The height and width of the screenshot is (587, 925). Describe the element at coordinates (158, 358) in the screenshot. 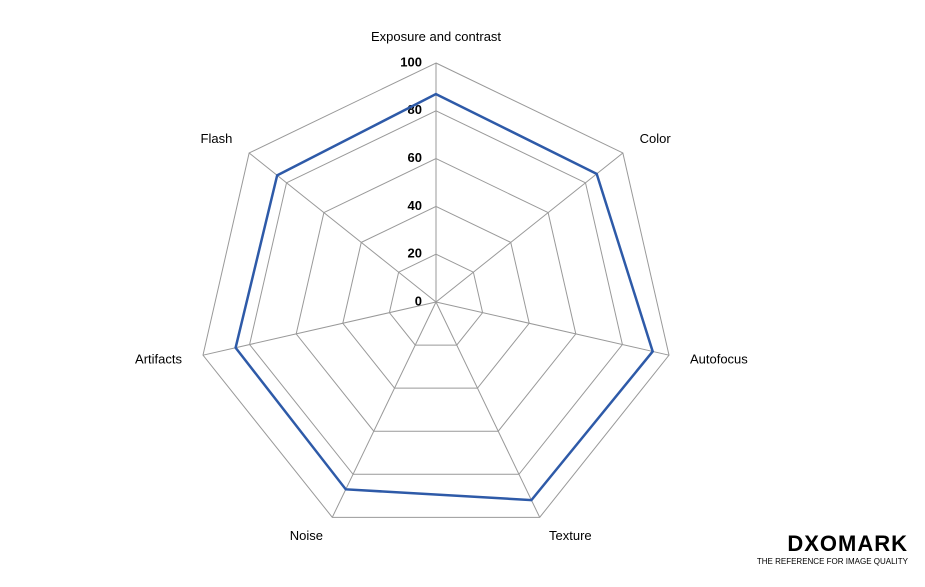

I see `axis-label: Artifacts` at that location.